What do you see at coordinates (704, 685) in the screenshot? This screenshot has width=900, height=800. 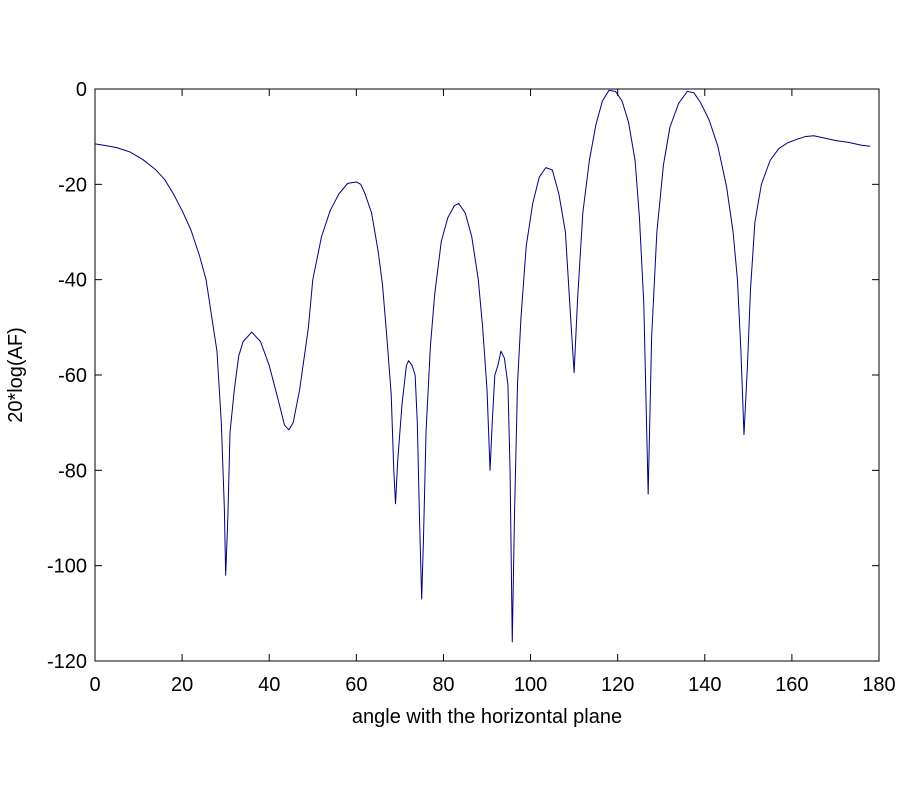 I see `x-tick-label: 140` at bounding box center [704, 685].